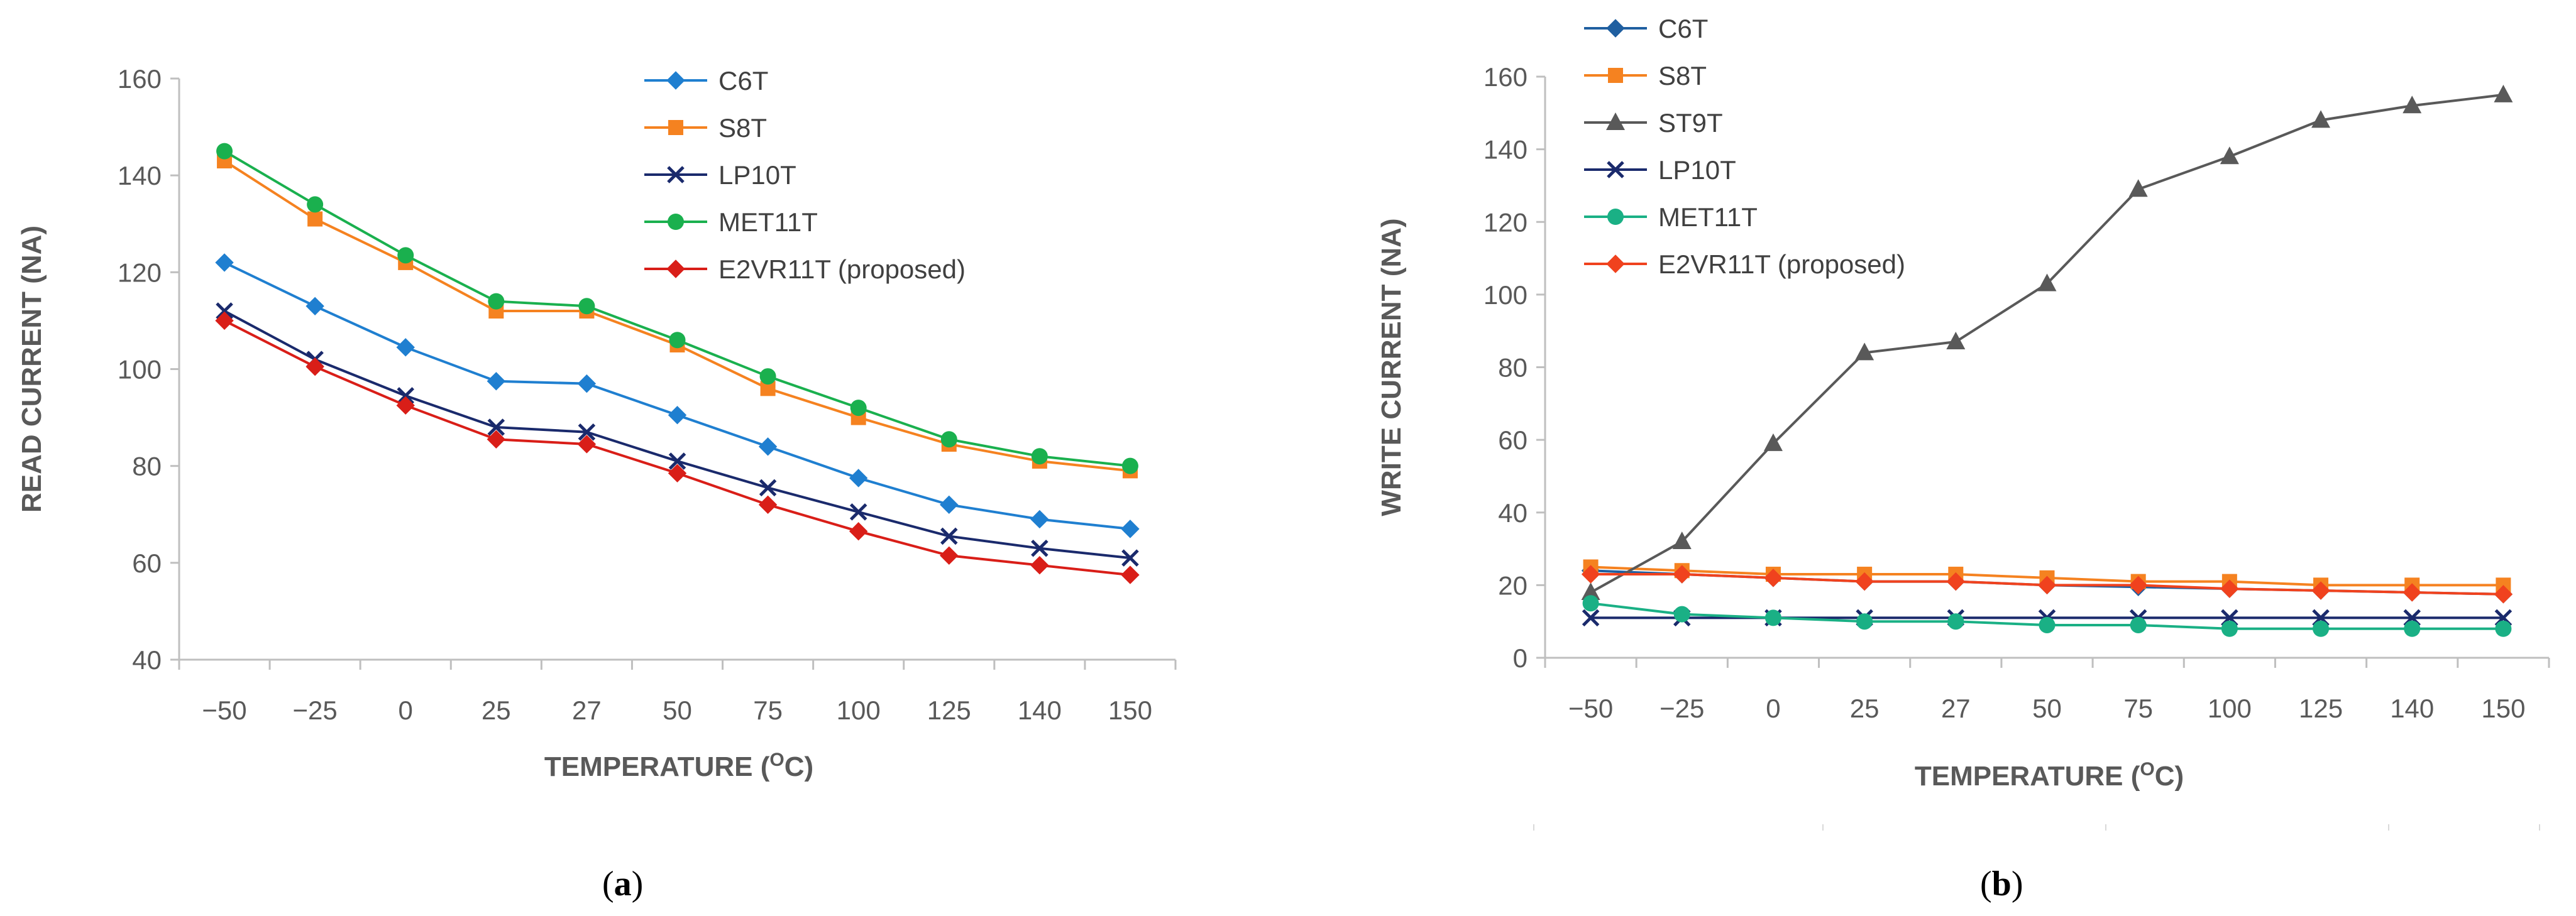 The image size is (2576, 916). What do you see at coordinates (805, 175) in the screenshot?
I see `legend: C6T S8T LP10T MET11T E2VR11T (proposed)` at bounding box center [805, 175].